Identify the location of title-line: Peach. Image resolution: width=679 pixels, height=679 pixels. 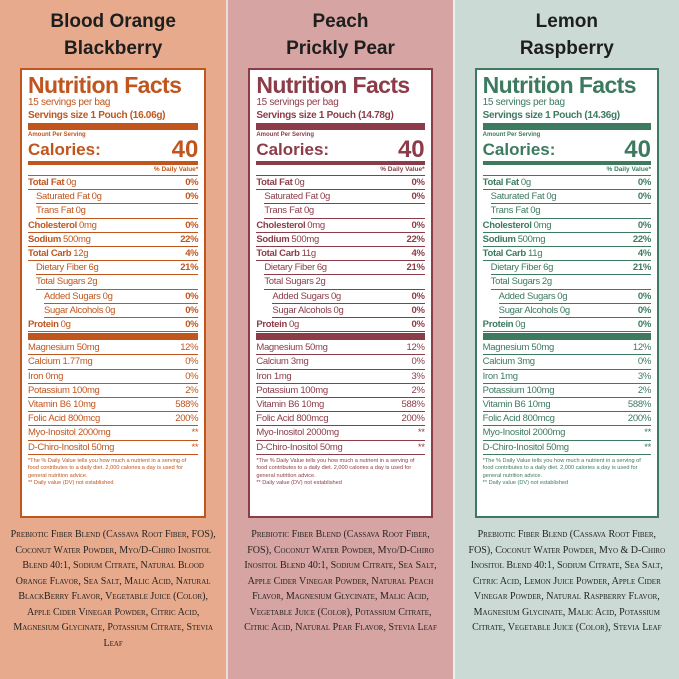
(340, 21).